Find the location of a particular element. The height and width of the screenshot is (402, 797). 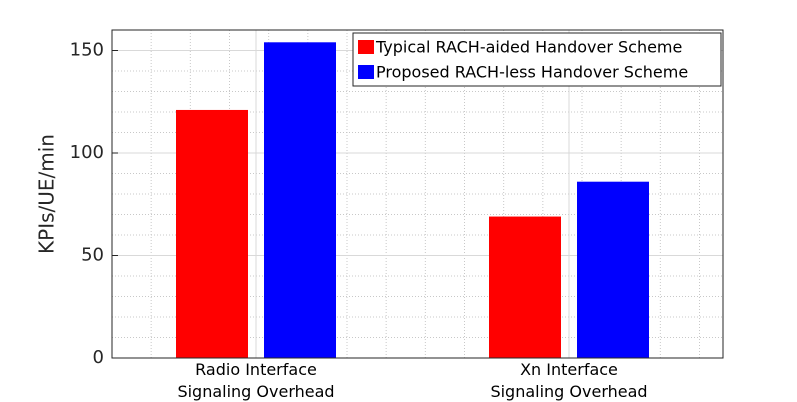

y-tick-label: 50 is located at coordinates (92, 255).